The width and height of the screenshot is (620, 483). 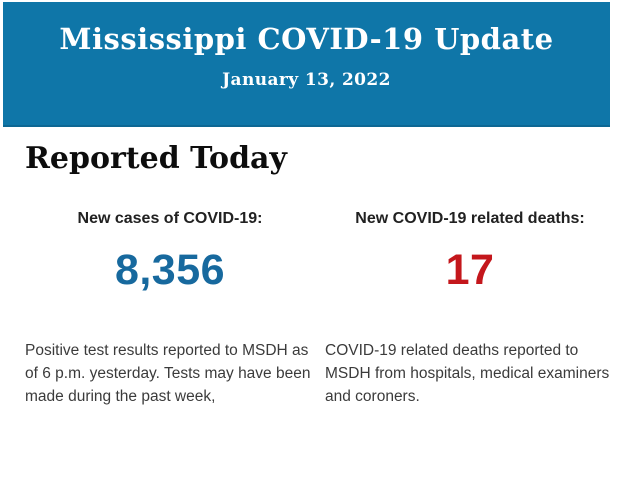 What do you see at coordinates (306, 80) in the screenshot?
I see `report-date: January 13, 2022` at bounding box center [306, 80].